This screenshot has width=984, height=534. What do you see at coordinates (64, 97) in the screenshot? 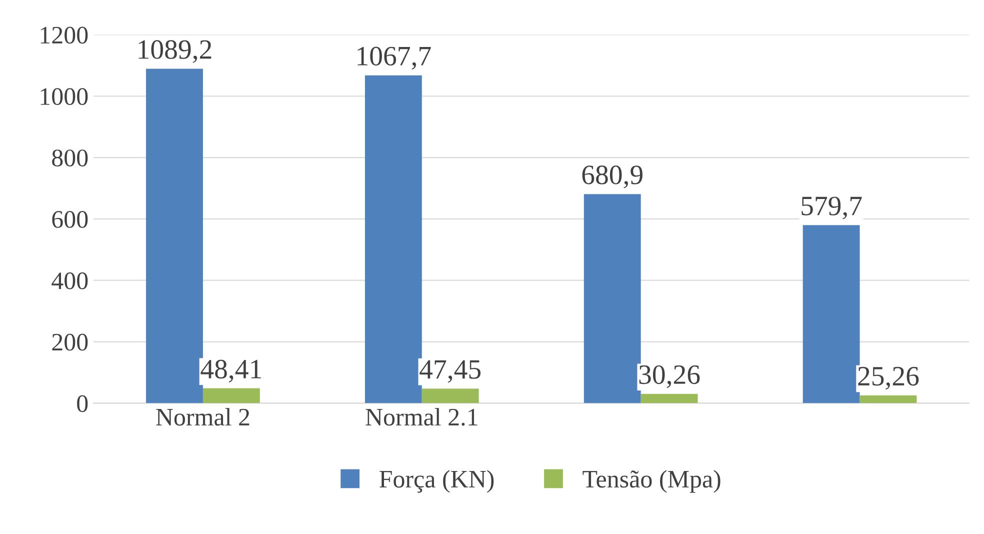
I see `y-tick-label: 1000` at bounding box center [64, 97].